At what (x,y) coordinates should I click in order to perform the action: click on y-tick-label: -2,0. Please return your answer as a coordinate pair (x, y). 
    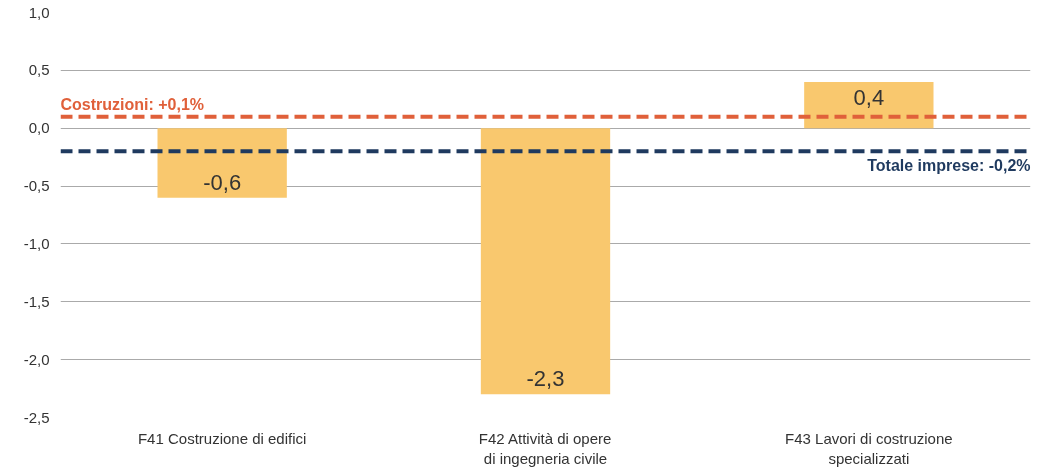
    Looking at the image, I should click on (36, 359).